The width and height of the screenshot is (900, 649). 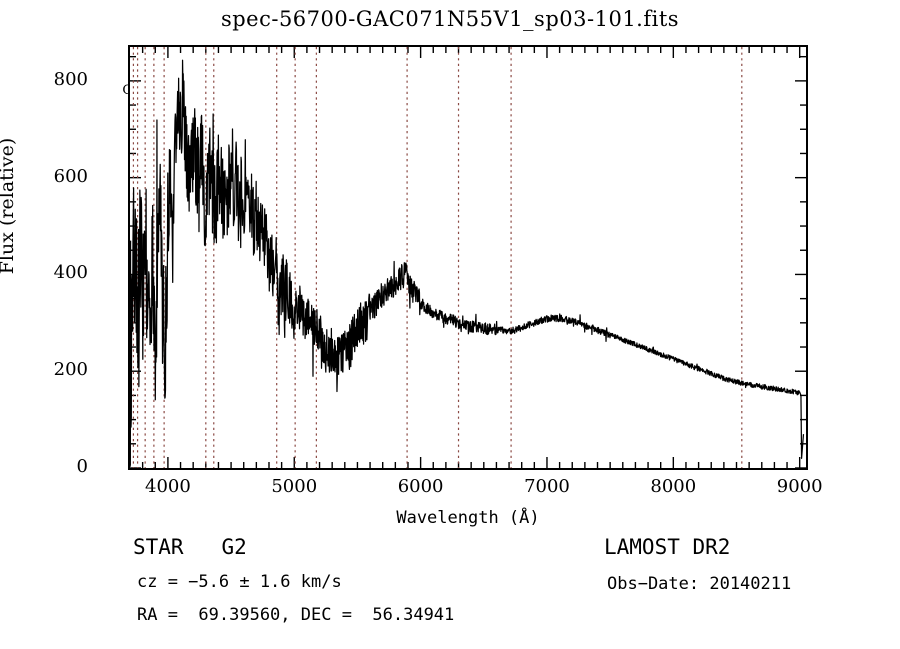 I want to click on x-tick-label: 9000, so click(x=799, y=486).